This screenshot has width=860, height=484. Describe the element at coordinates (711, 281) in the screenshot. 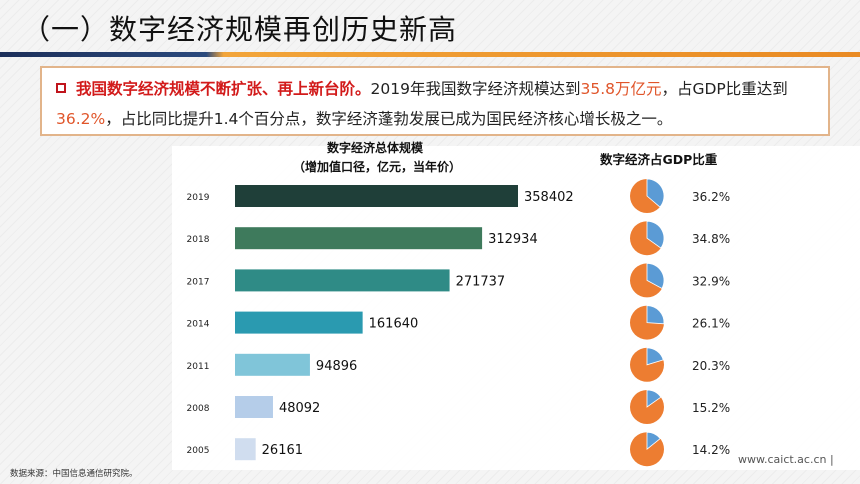

I see `pie-value-label: 32.9%` at that location.